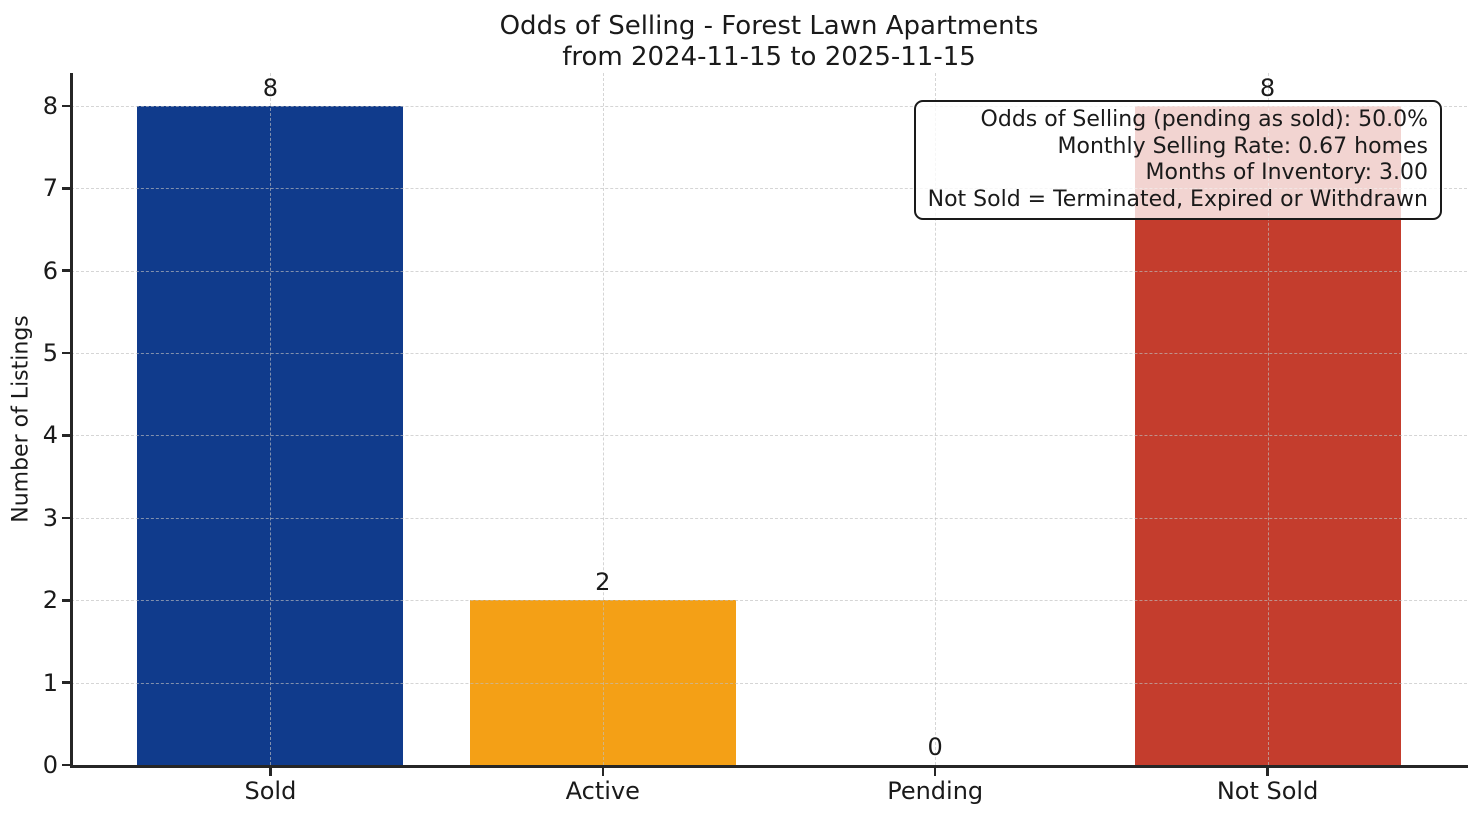  What do you see at coordinates (602, 682) in the screenshot?
I see `bar-active` at bounding box center [602, 682].